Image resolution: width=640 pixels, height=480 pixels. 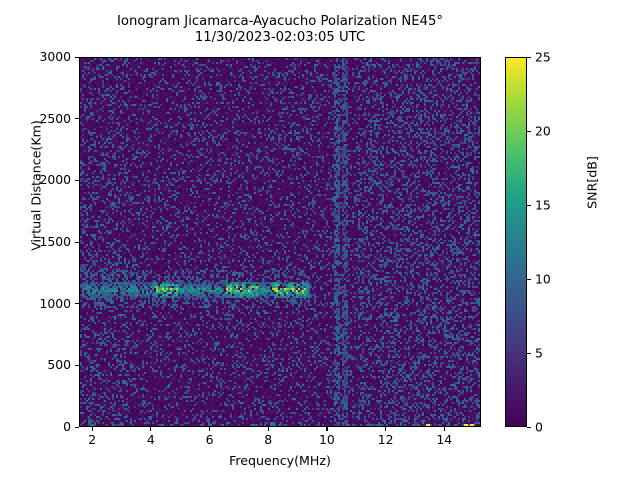 What do you see at coordinates (444, 439) in the screenshot?
I see `x-tick-label: 14` at bounding box center [444, 439].